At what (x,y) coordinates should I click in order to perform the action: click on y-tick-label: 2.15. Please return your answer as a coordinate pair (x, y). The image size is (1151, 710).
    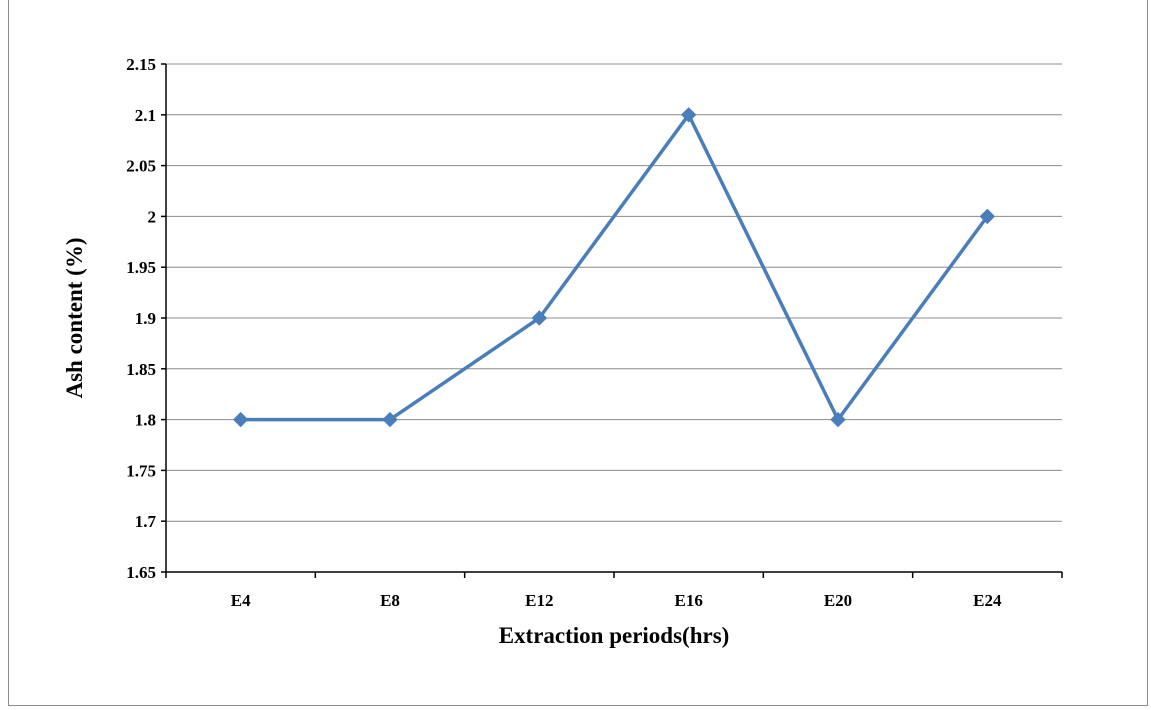
    Looking at the image, I should click on (141, 64).